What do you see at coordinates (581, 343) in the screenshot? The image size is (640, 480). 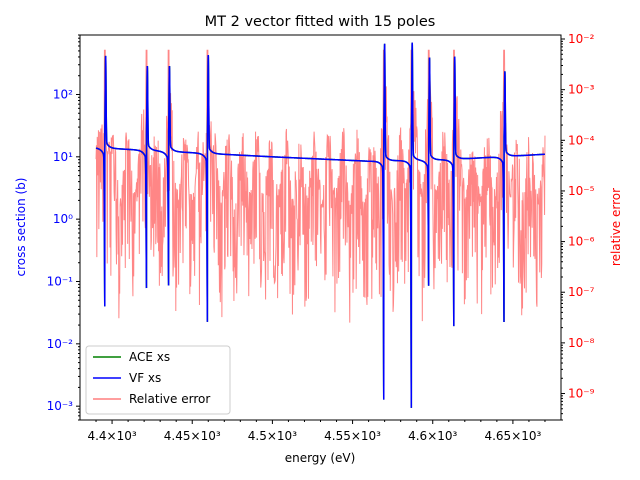 I see `right-y-tick-label-1: 10⁻⁸` at bounding box center [581, 343].